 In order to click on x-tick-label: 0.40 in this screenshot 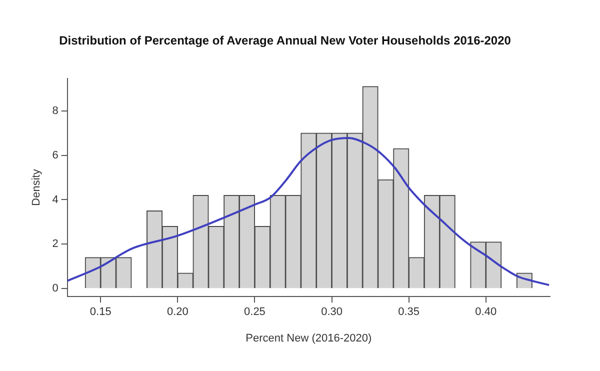, I will do `click(486, 312)`.